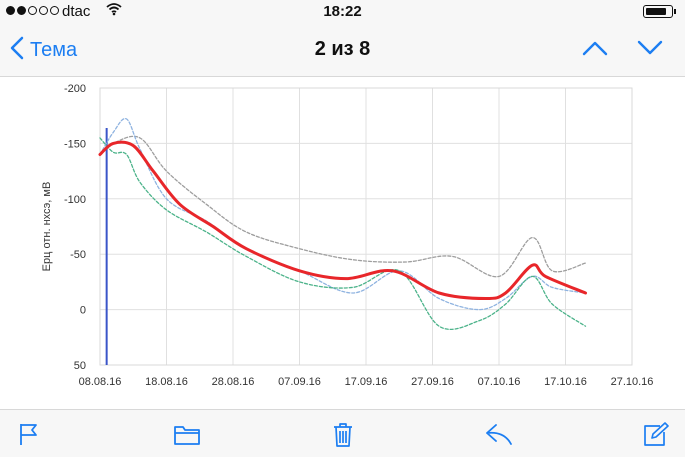  I want to click on x-tick-label: 28.08.16, so click(233, 382).